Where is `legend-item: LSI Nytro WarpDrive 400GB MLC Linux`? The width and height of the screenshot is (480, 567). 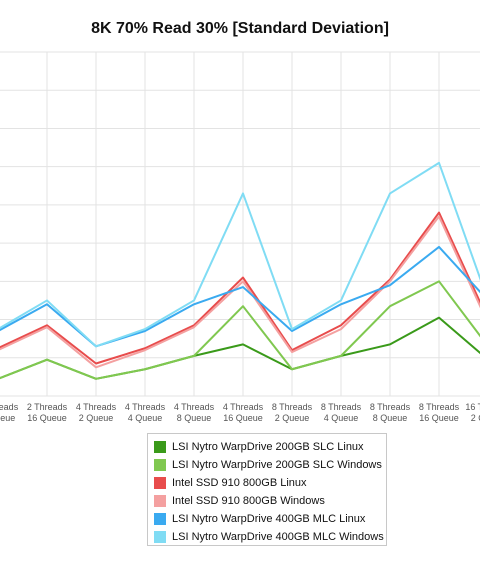
legend-item: LSI Nytro WarpDrive 400GB MLC Linux is located at coordinates (267, 519).